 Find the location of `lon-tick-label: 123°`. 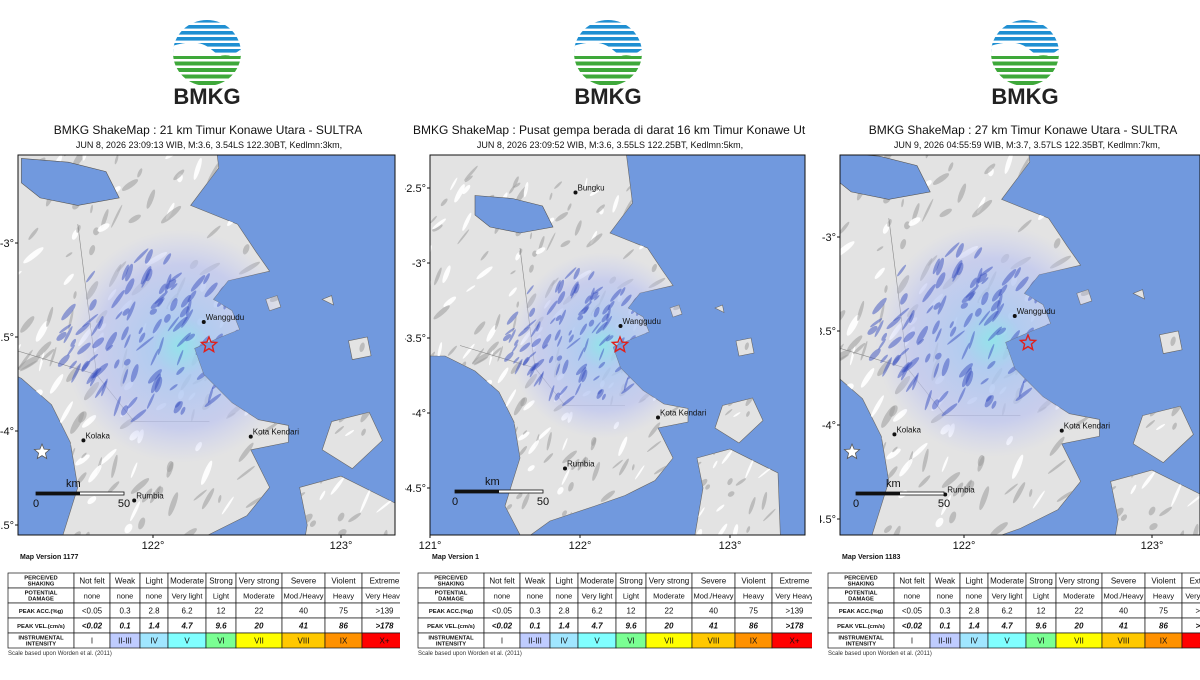

lon-tick-label: 123° is located at coordinates (341, 546).